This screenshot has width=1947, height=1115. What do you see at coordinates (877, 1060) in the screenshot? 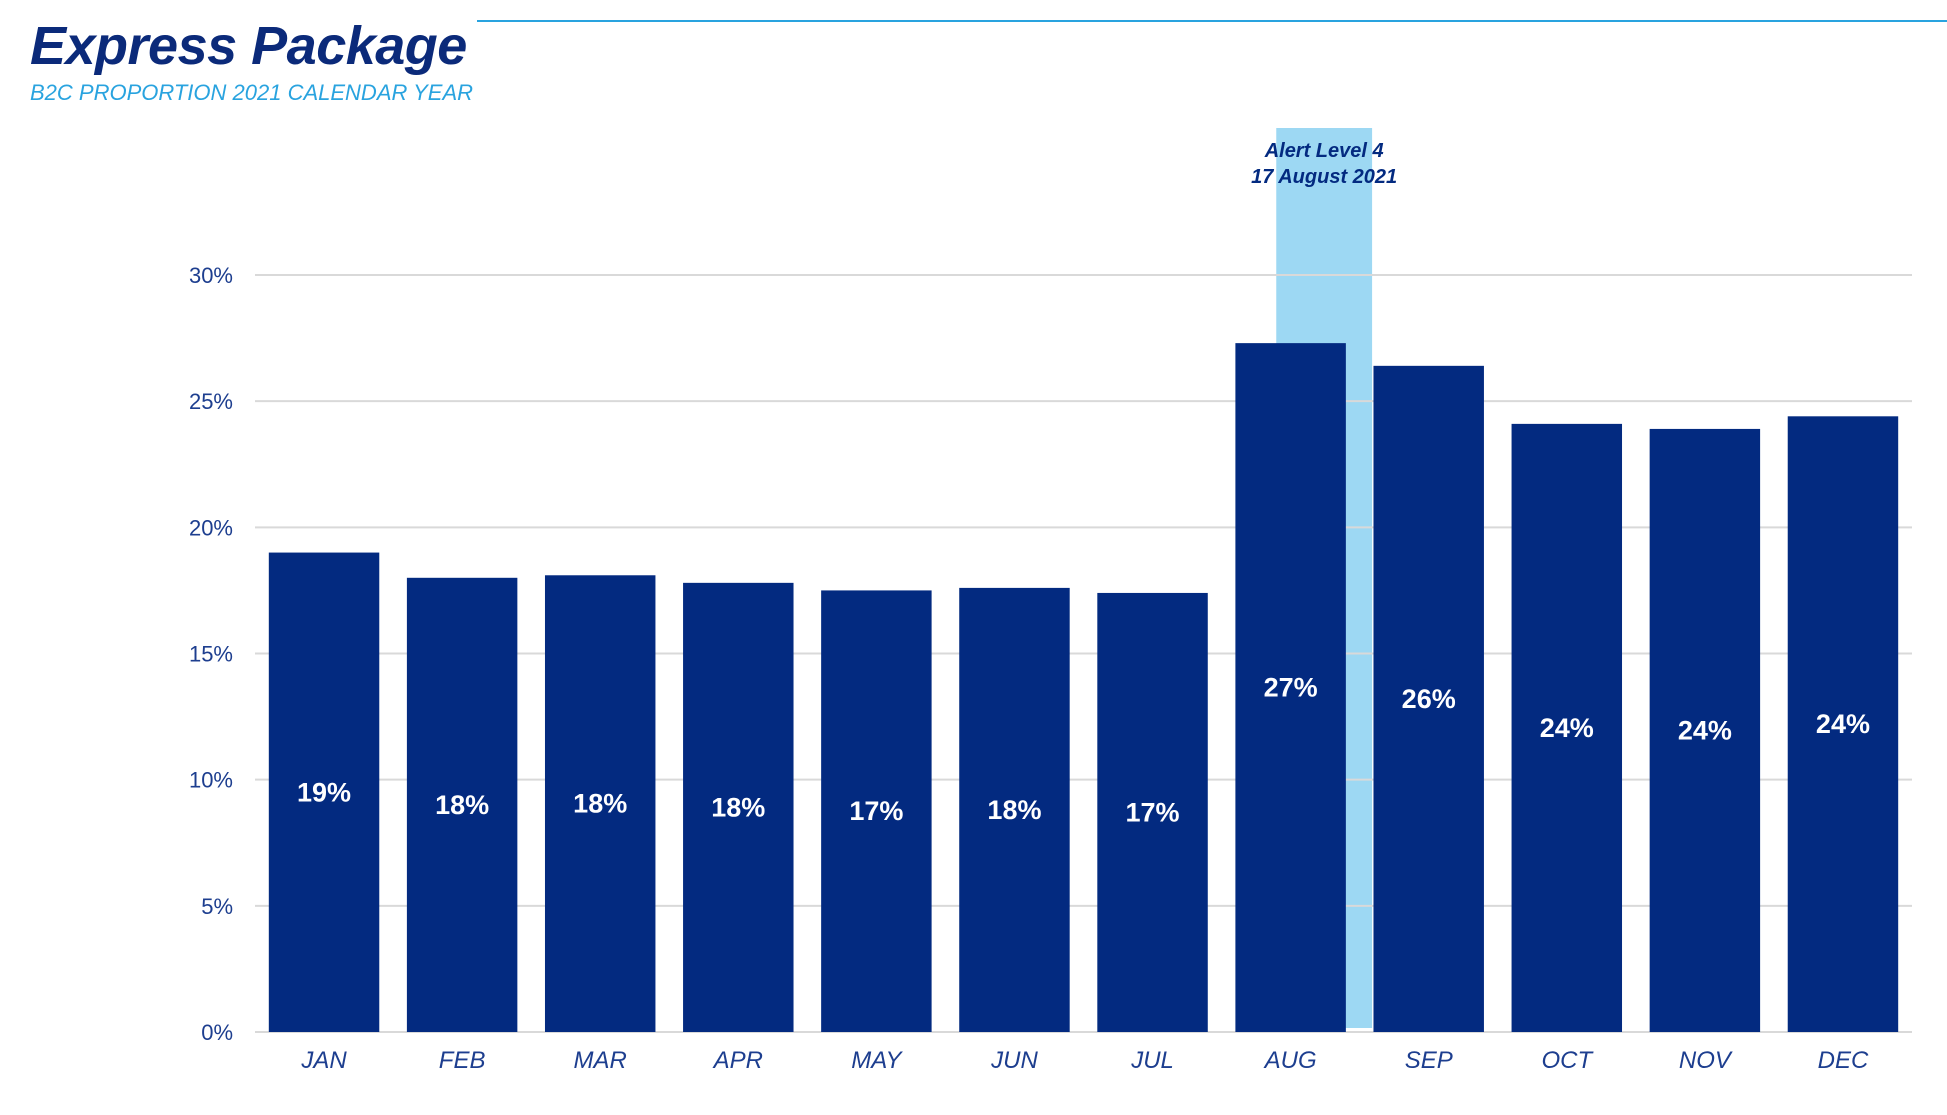
I see `x-tick-label: MAY` at bounding box center [877, 1060].